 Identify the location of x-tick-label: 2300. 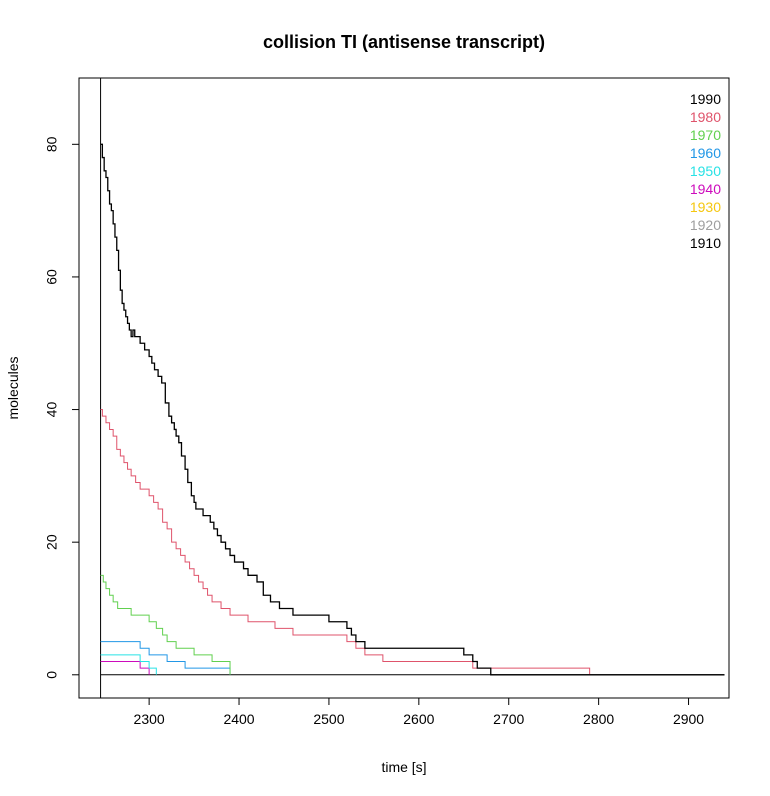
(149, 719).